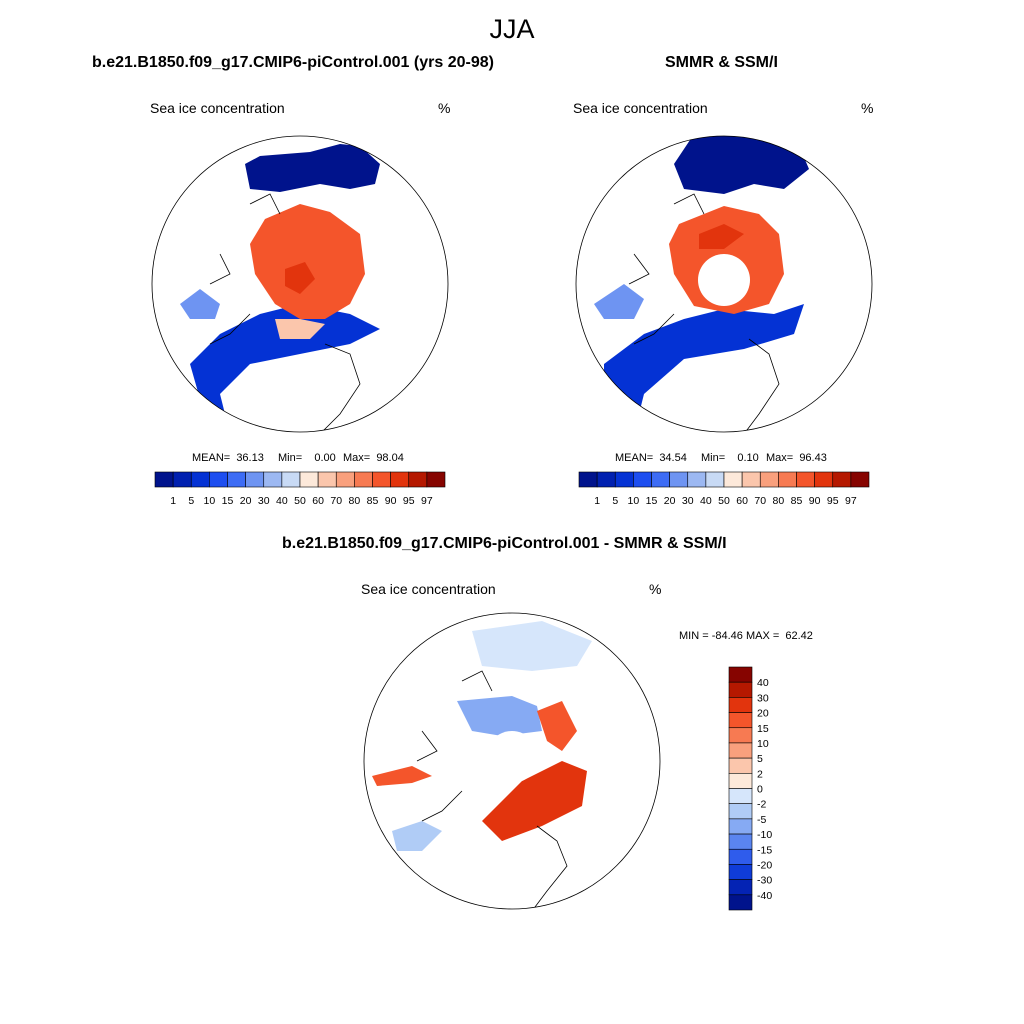 The width and height of the screenshot is (1024, 1024). What do you see at coordinates (724, 489) in the screenshot?
I see `panel-2-colorbar: 1 5 10 15 20 30 40 50 60 70 80 85 90 95 97` at bounding box center [724, 489].